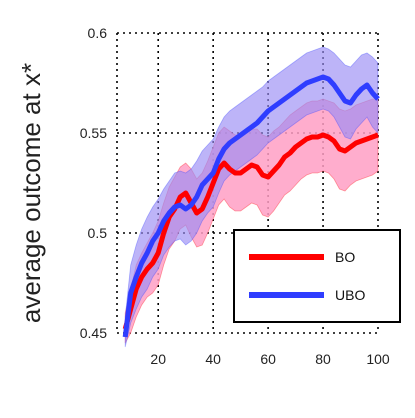 The height and width of the screenshot is (418, 415). I want to click on y-axis-label: average outcome at x*, so click(31, 193).